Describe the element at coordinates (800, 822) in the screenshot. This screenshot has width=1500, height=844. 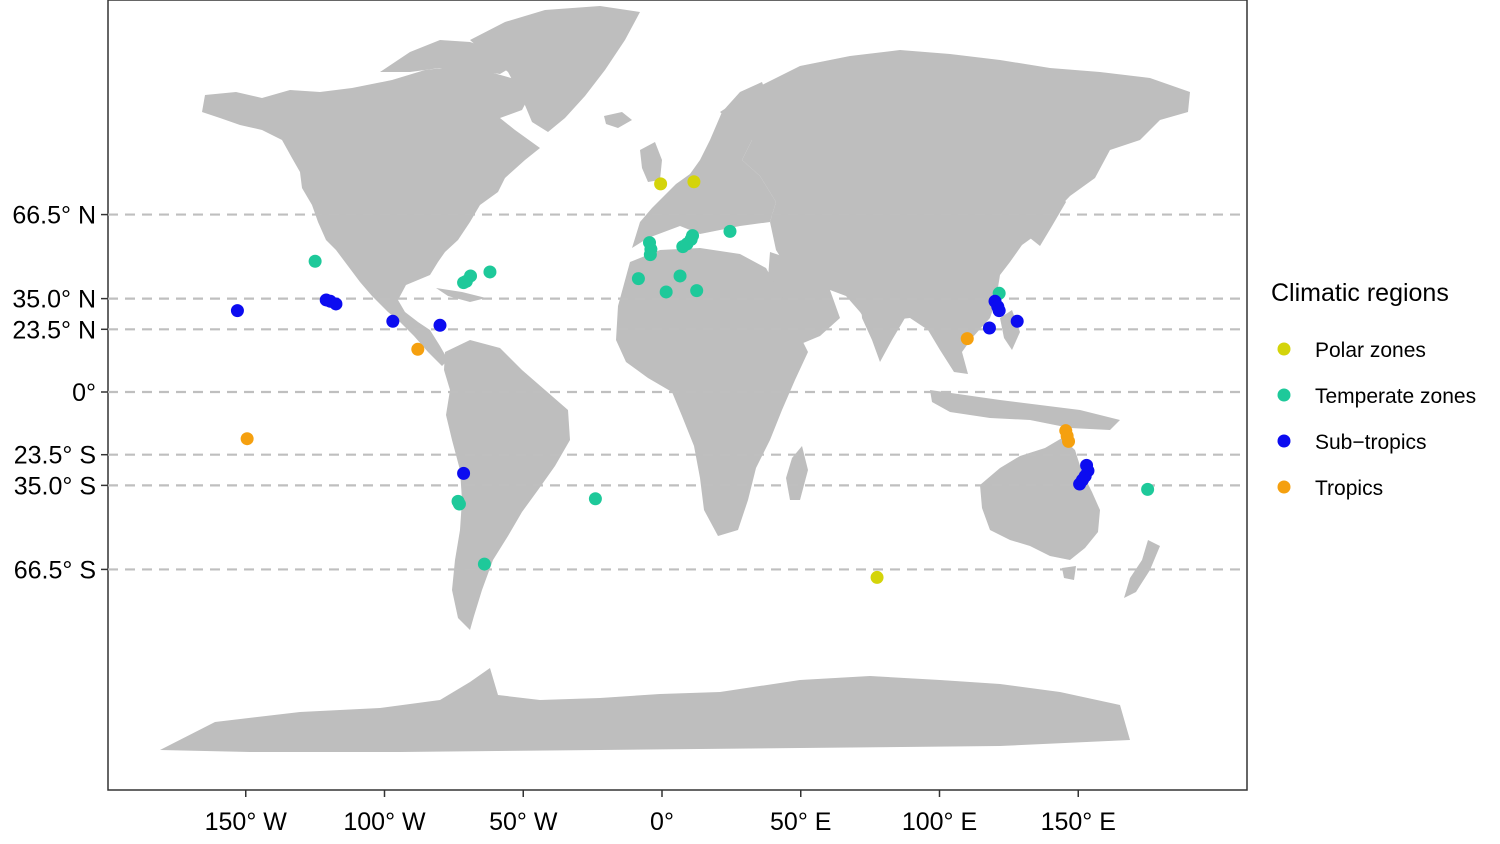
I see `x-tick-label-4: 50° E` at that location.